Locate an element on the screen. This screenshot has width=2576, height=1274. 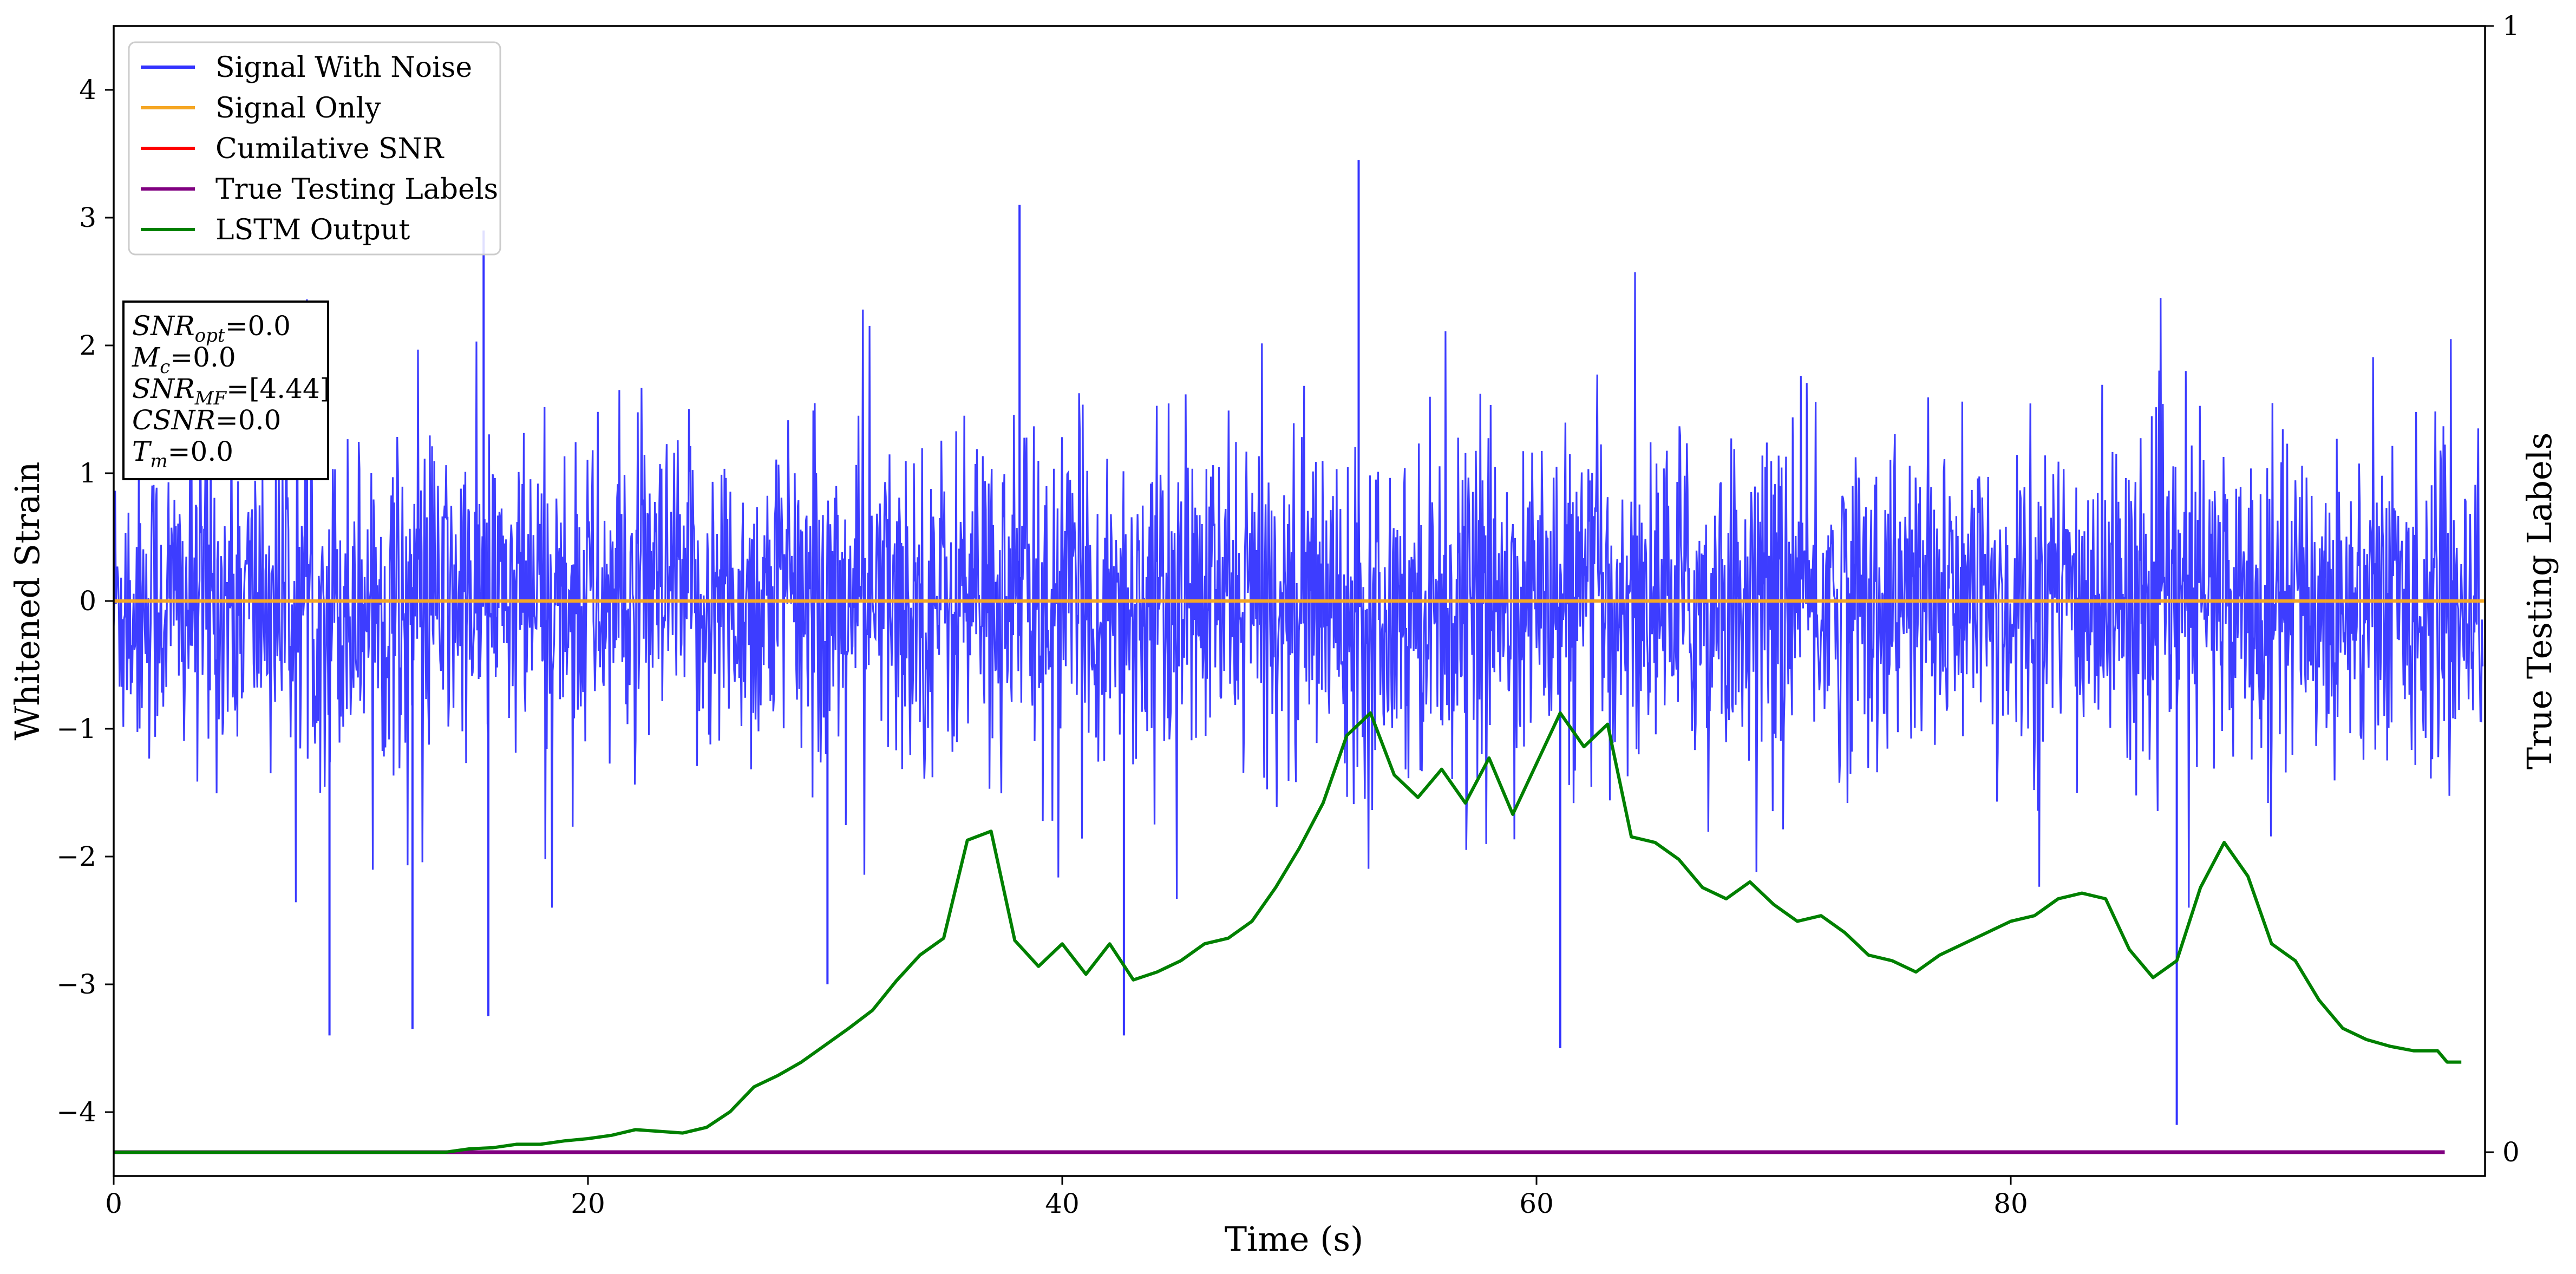
right-y-axis-label: True Testing Labels is located at coordinates (2540, 601).